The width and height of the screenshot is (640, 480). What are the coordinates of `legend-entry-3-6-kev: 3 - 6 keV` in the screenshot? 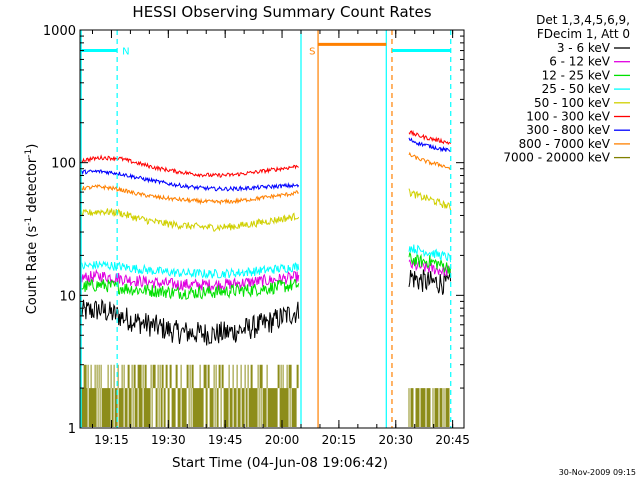 It's located at (593, 48).